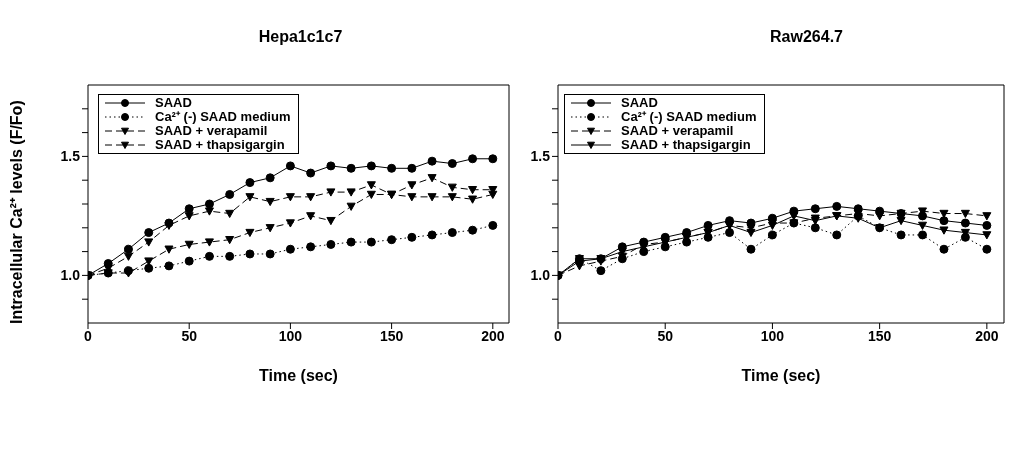 This screenshot has width=1021, height=455. Describe the element at coordinates (806, 37) in the screenshot. I see `chart-title: Raw264.7` at that location.